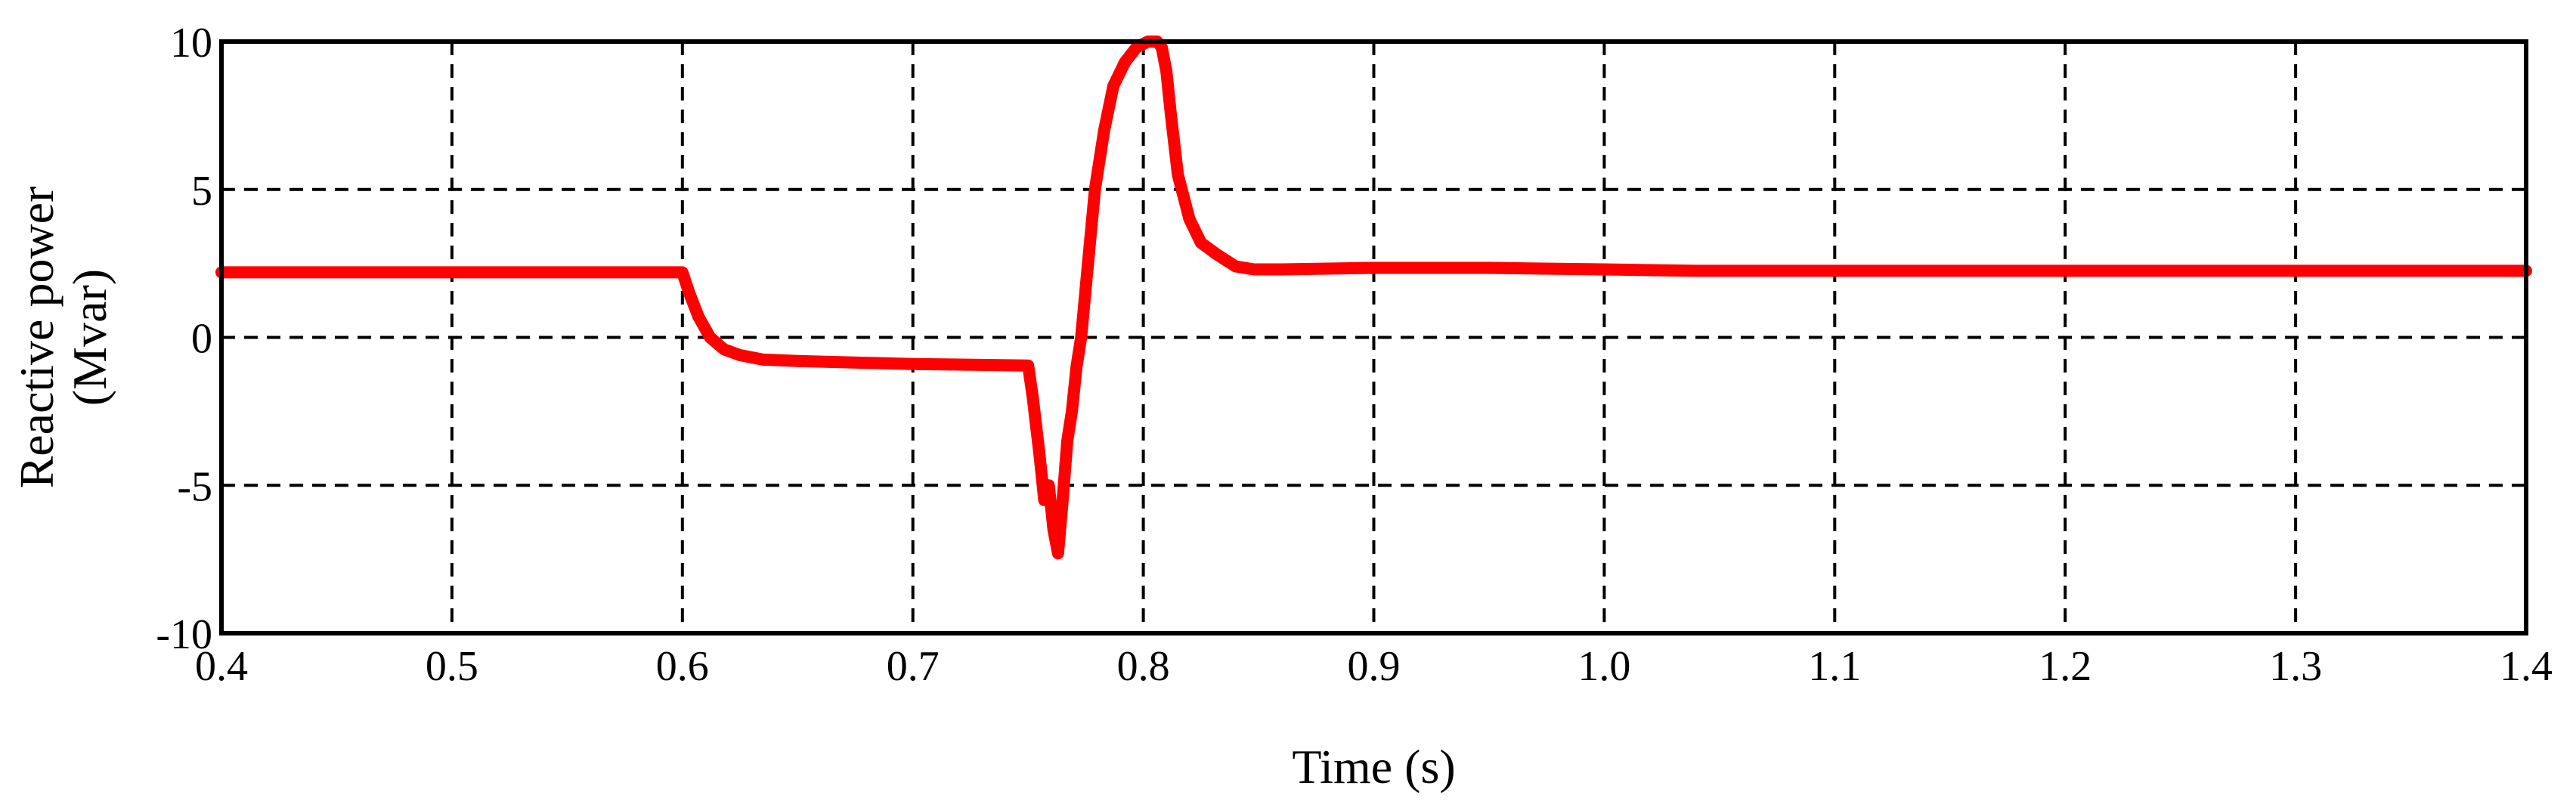 This screenshot has width=2576, height=804. What do you see at coordinates (913, 666) in the screenshot?
I see `x-tick-label: 0.7` at bounding box center [913, 666].